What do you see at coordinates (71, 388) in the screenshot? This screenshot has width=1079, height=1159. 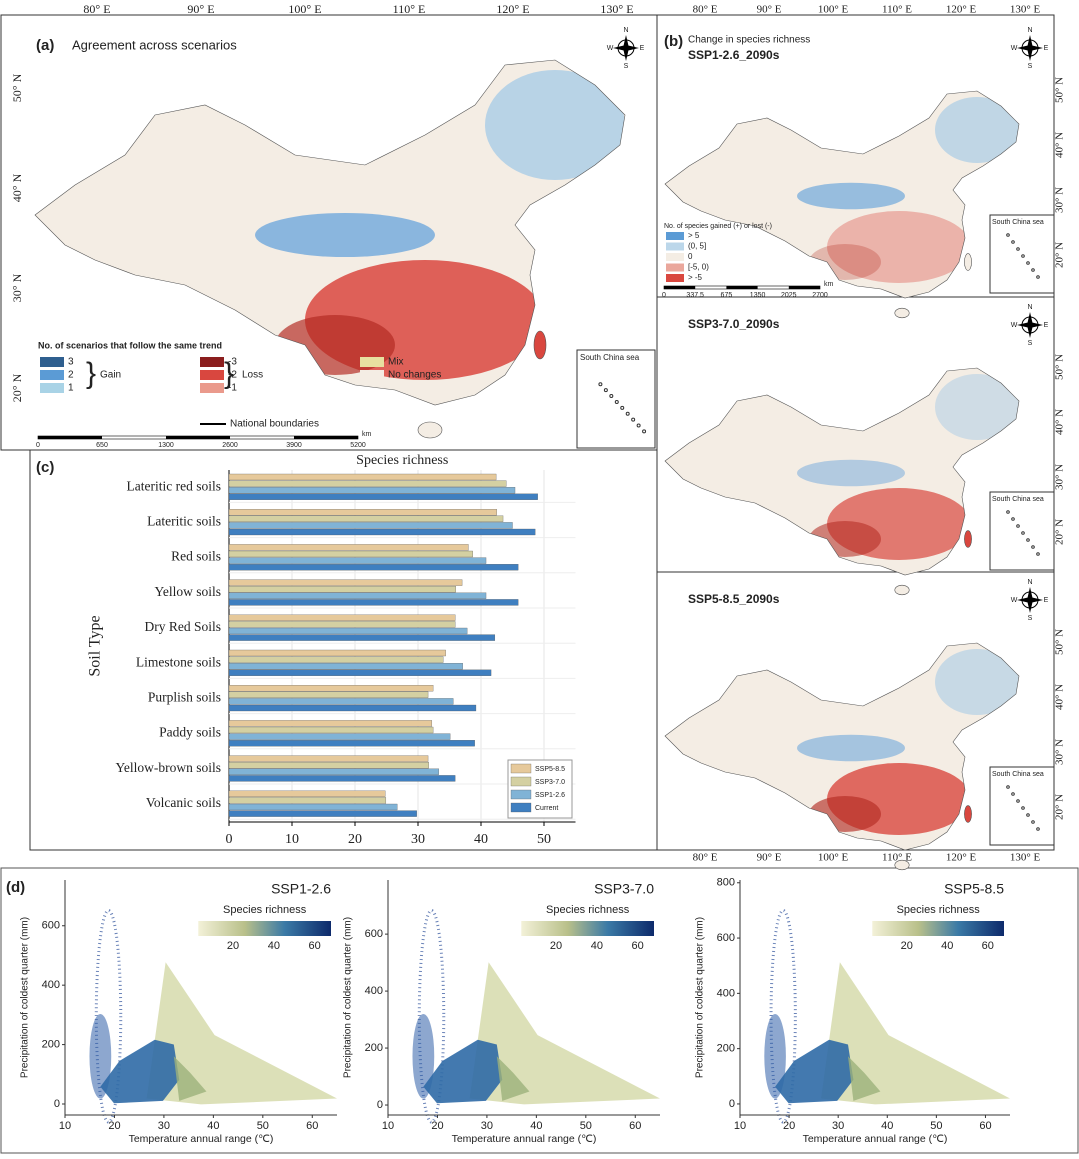 I see `legend-label: 1` at bounding box center [71, 388].